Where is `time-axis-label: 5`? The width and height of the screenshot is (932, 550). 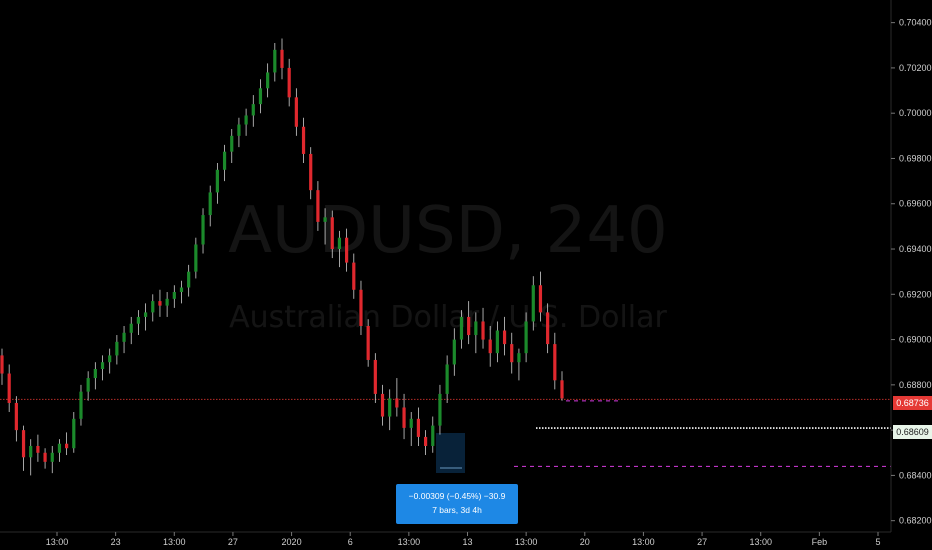 time-axis-label: 5 is located at coordinates (877, 542).